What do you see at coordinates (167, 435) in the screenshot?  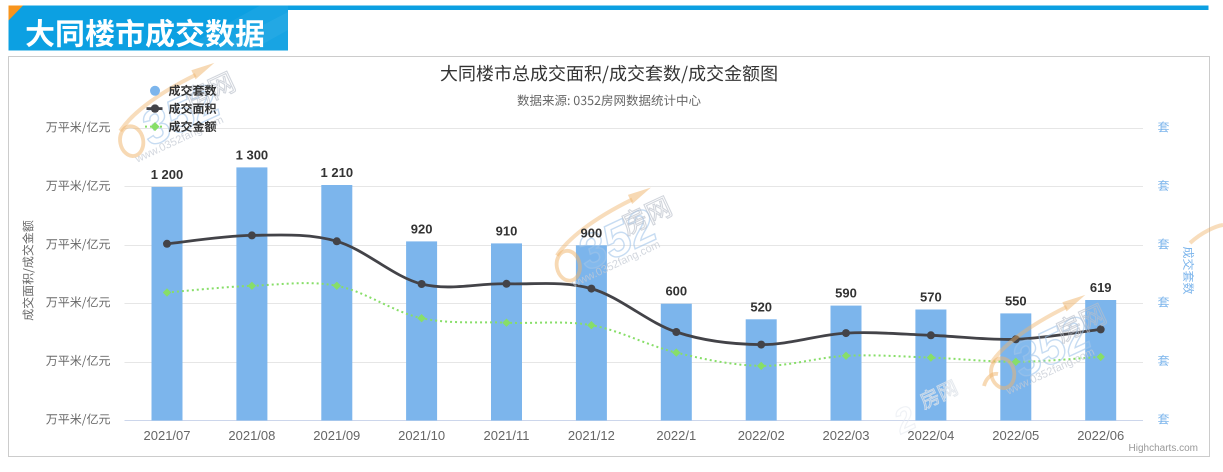 I see `svg-text: 2021/07` at bounding box center [167, 435].